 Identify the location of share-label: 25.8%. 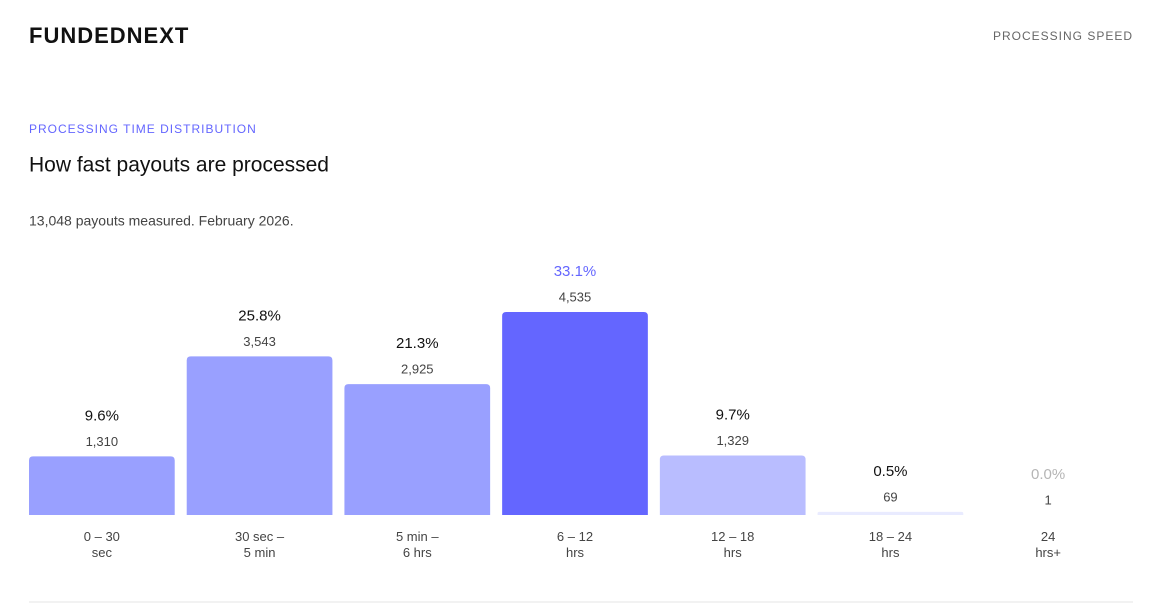
(259, 315).